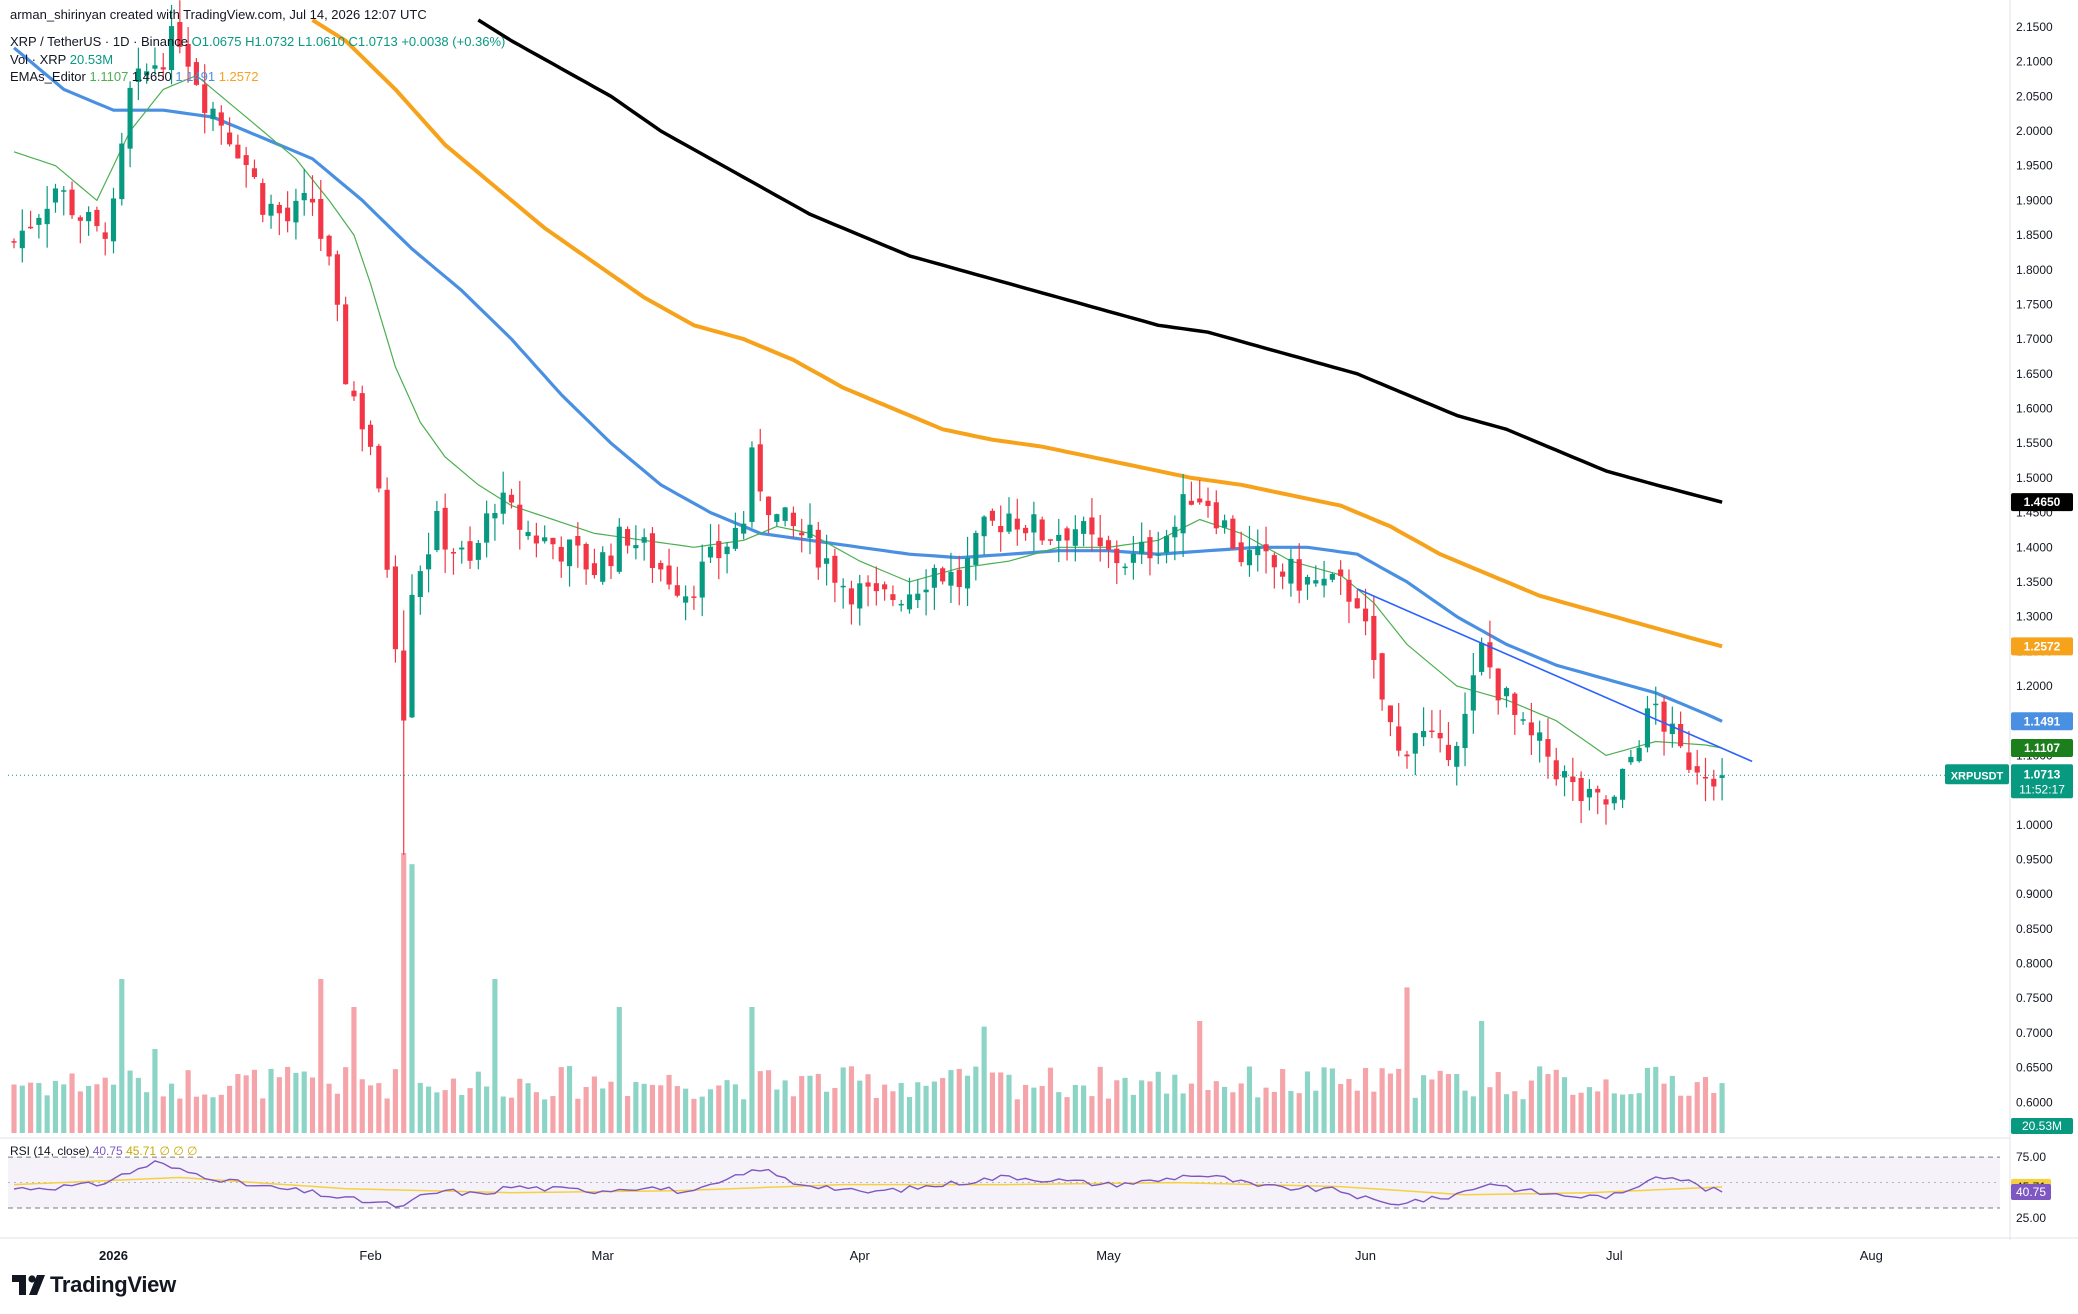 This screenshot has width=2078, height=1314. What do you see at coordinates (28, 1285) in the screenshot?
I see `tradingview-logo-icon` at bounding box center [28, 1285].